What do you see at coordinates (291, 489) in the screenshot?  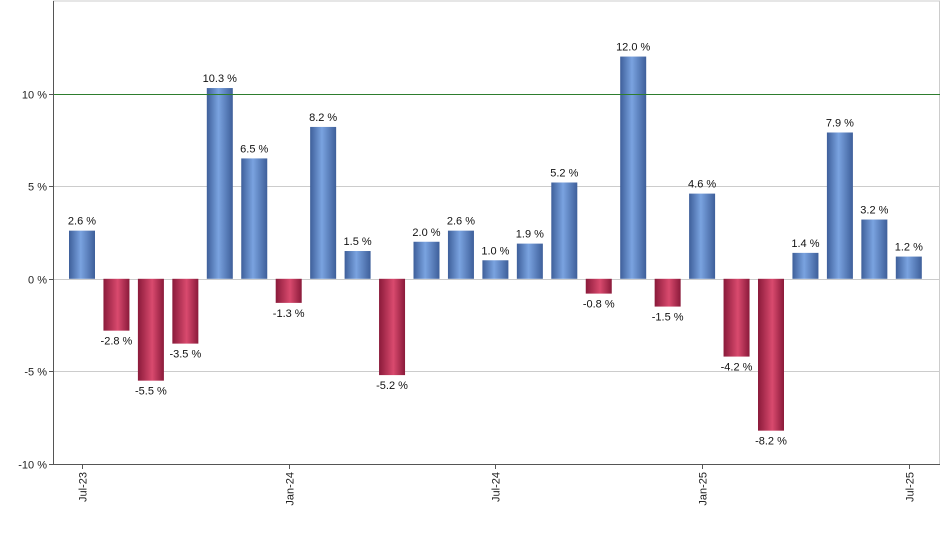 I see `x-tick-label: Jan-24` at bounding box center [291, 489].